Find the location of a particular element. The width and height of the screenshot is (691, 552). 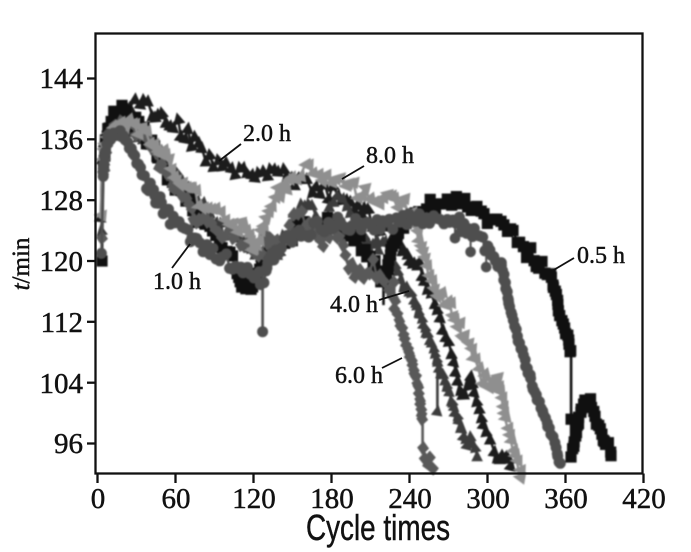

svg-text: 2.0 h is located at coordinates (267, 134).